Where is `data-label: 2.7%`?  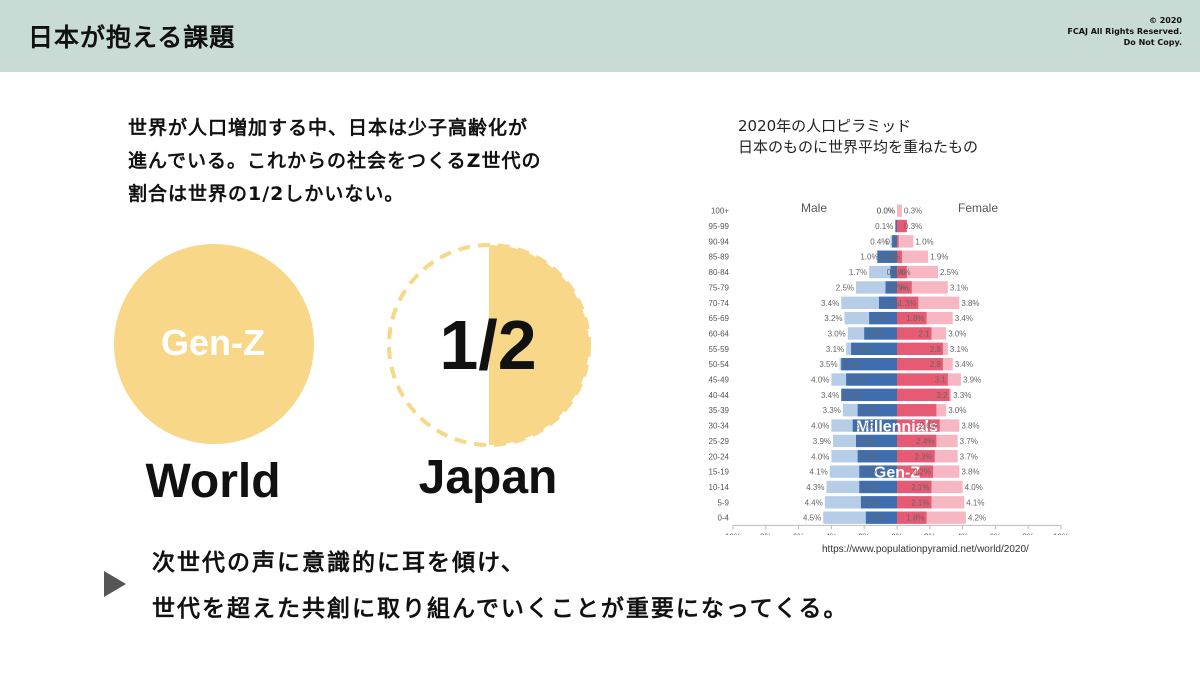
data-label: 2.7% is located at coordinates (864, 426).